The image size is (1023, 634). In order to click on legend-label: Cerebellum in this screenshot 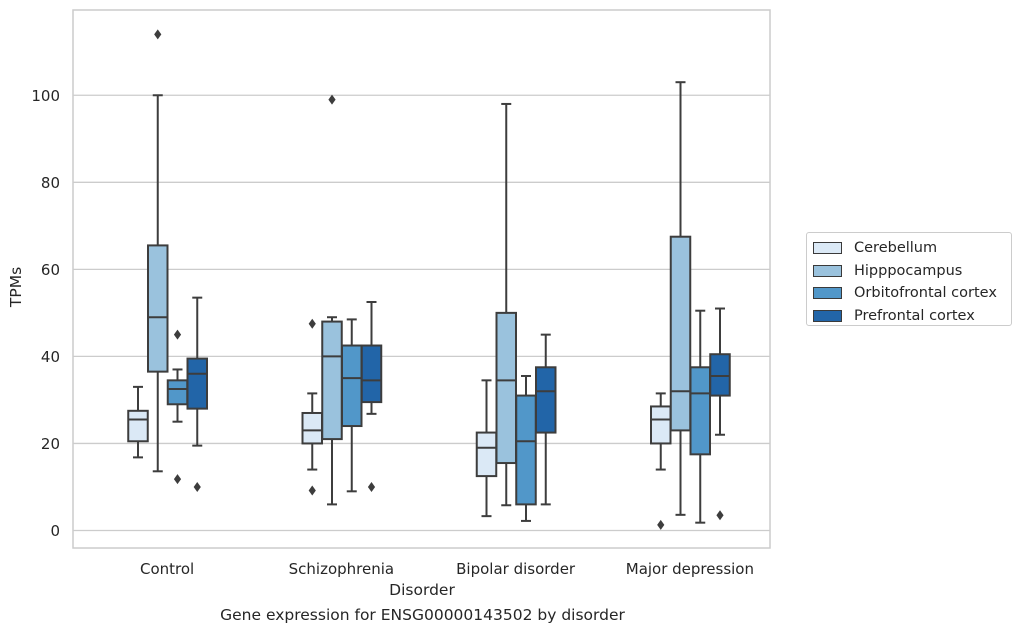, I will do `click(896, 248)`.